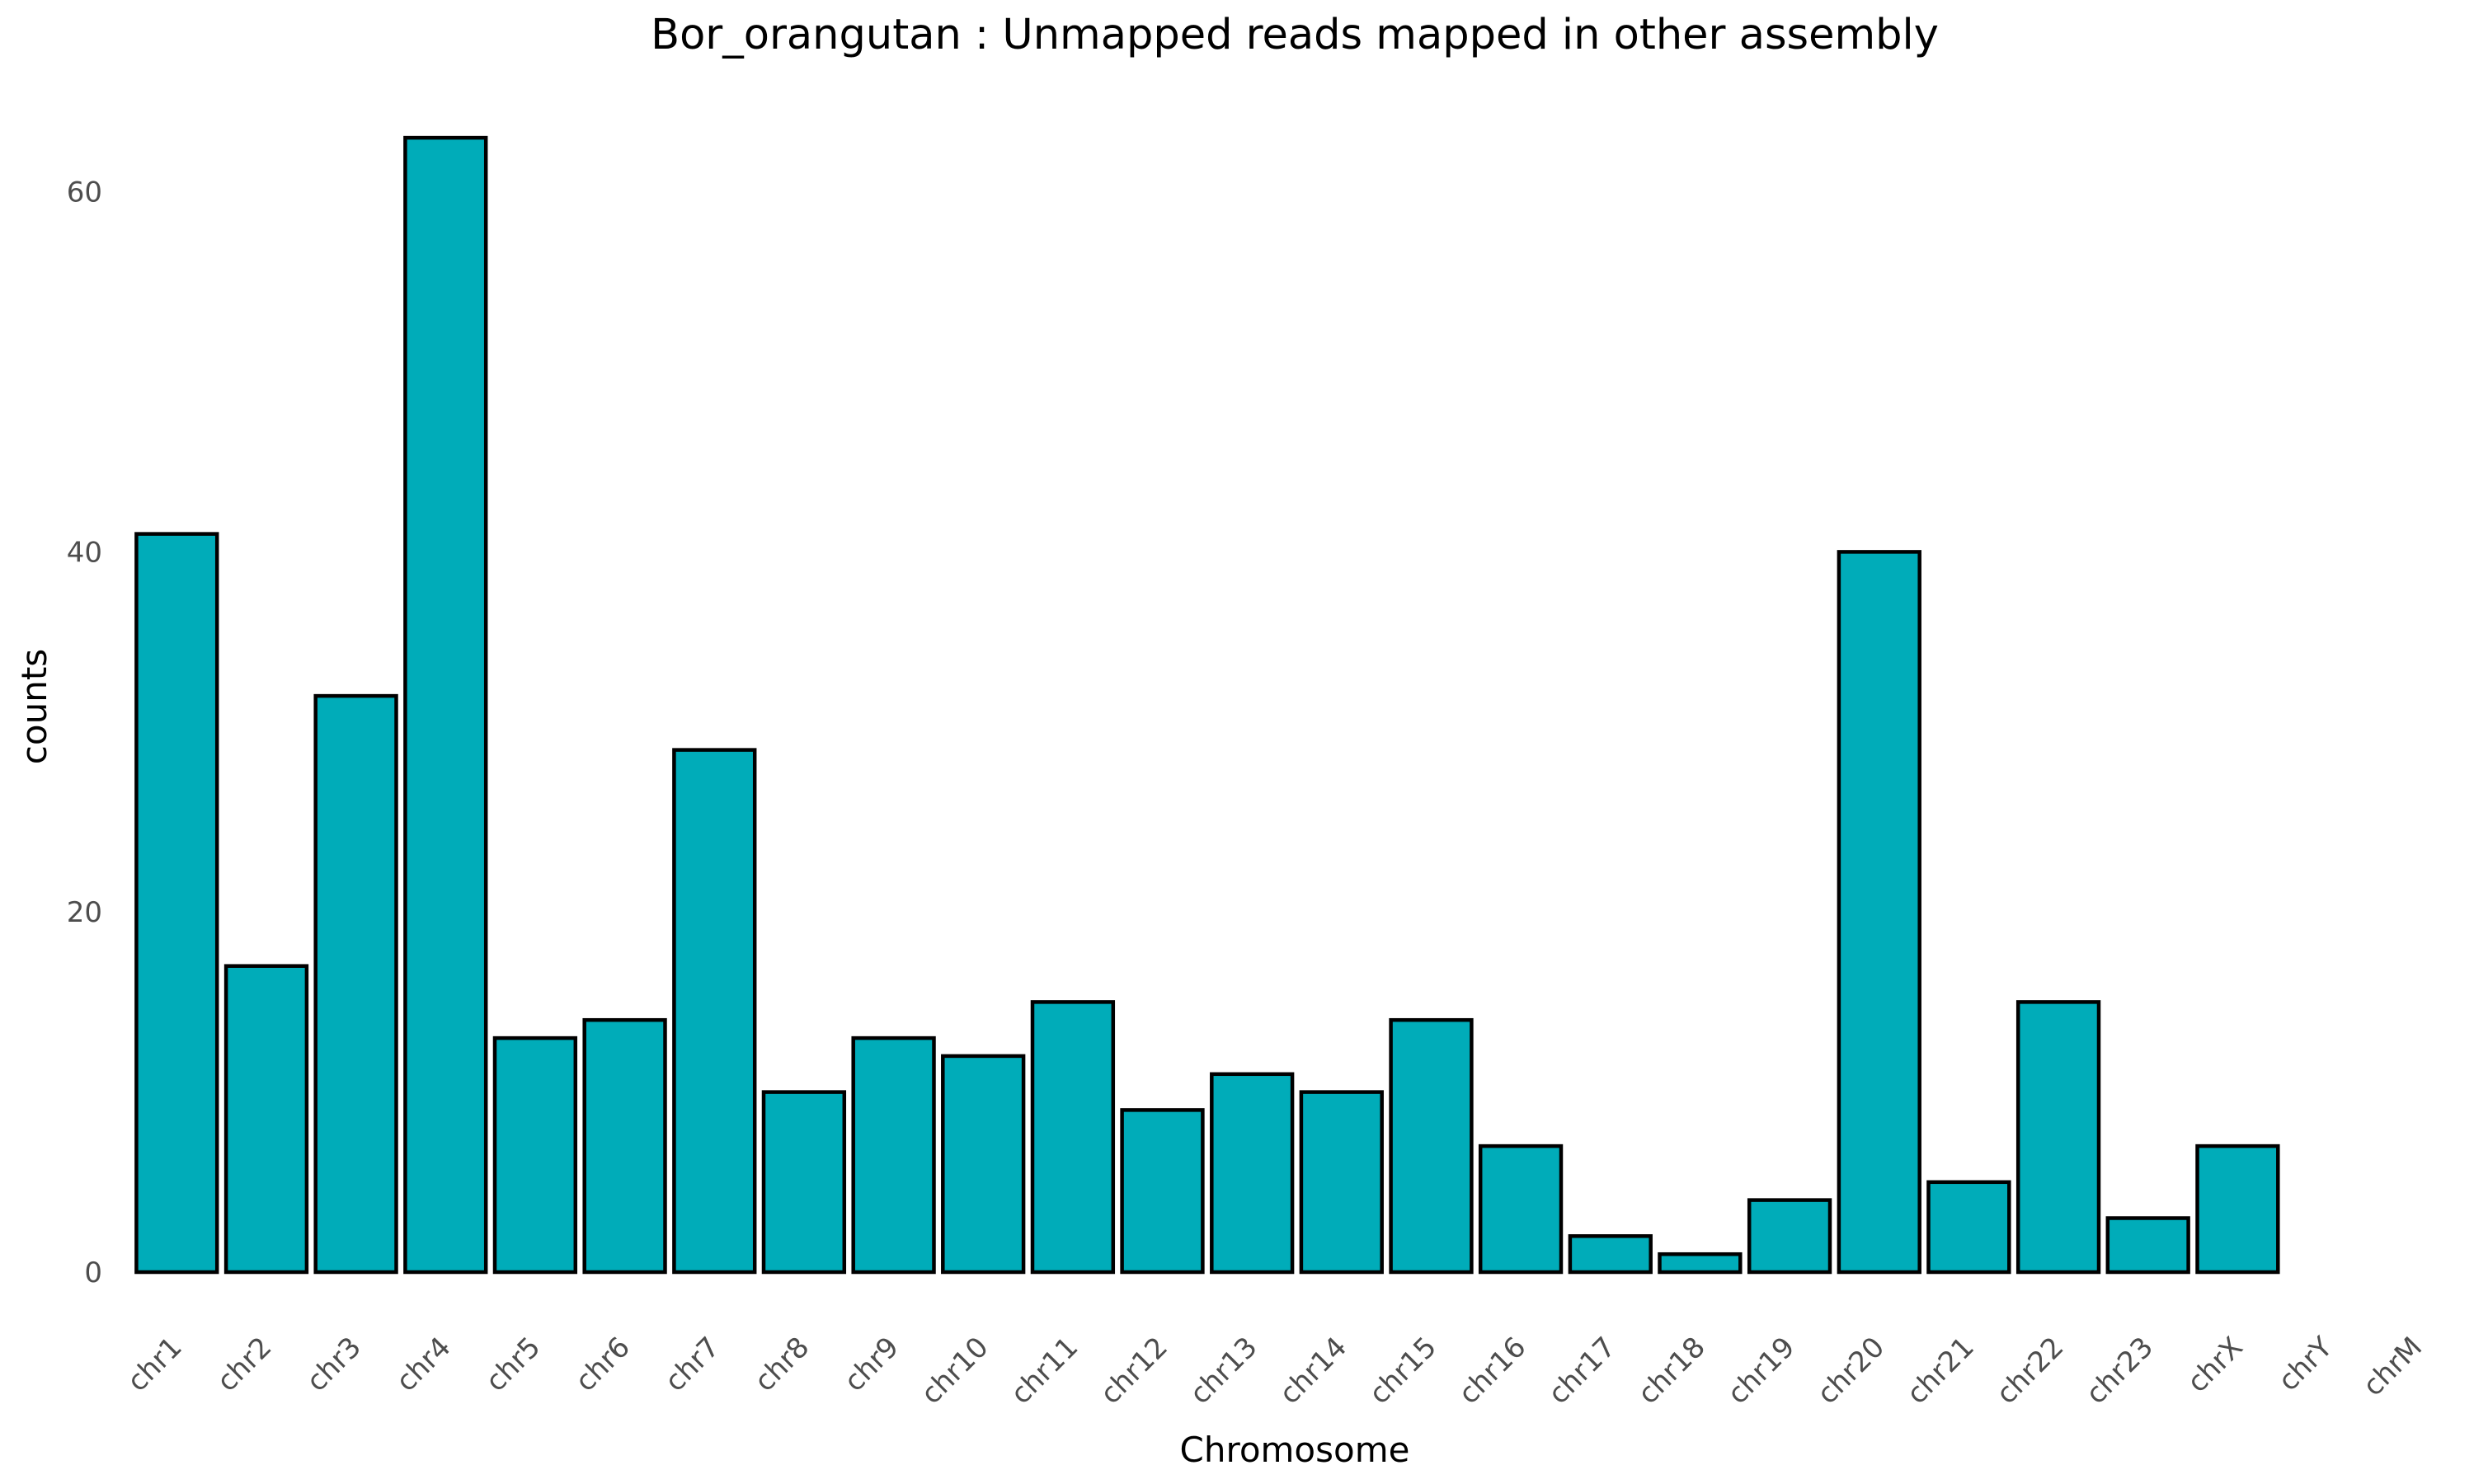 The width and height of the screenshot is (2474, 1484). What do you see at coordinates (1073, 1137) in the screenshot?
I see `bar-chr11` at bounding box center [1073, 1137].